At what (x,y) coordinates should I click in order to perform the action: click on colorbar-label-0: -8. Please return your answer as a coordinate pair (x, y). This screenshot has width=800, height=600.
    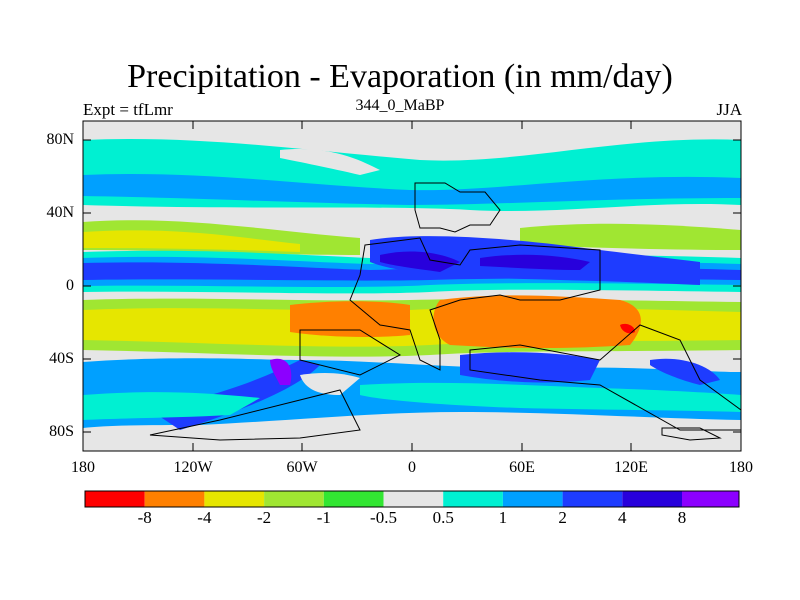
    Looking at the image, I should click on (144, 517).